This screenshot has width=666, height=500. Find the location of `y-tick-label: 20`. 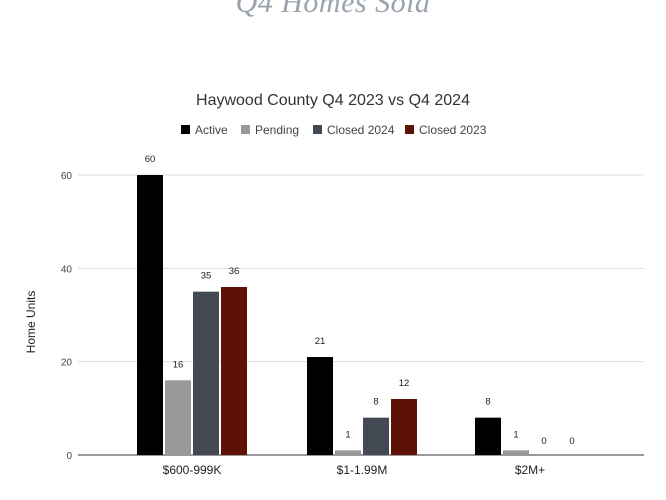

y-tick-label: 20 is located at coordinates (67, 363).